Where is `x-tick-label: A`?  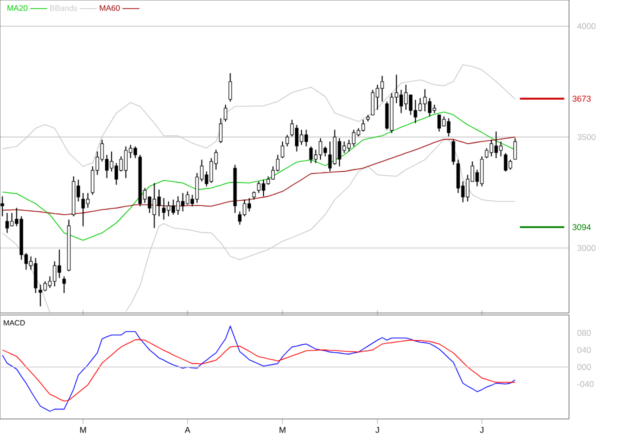 x-tick-label: A is located at coordinates (187, 430).